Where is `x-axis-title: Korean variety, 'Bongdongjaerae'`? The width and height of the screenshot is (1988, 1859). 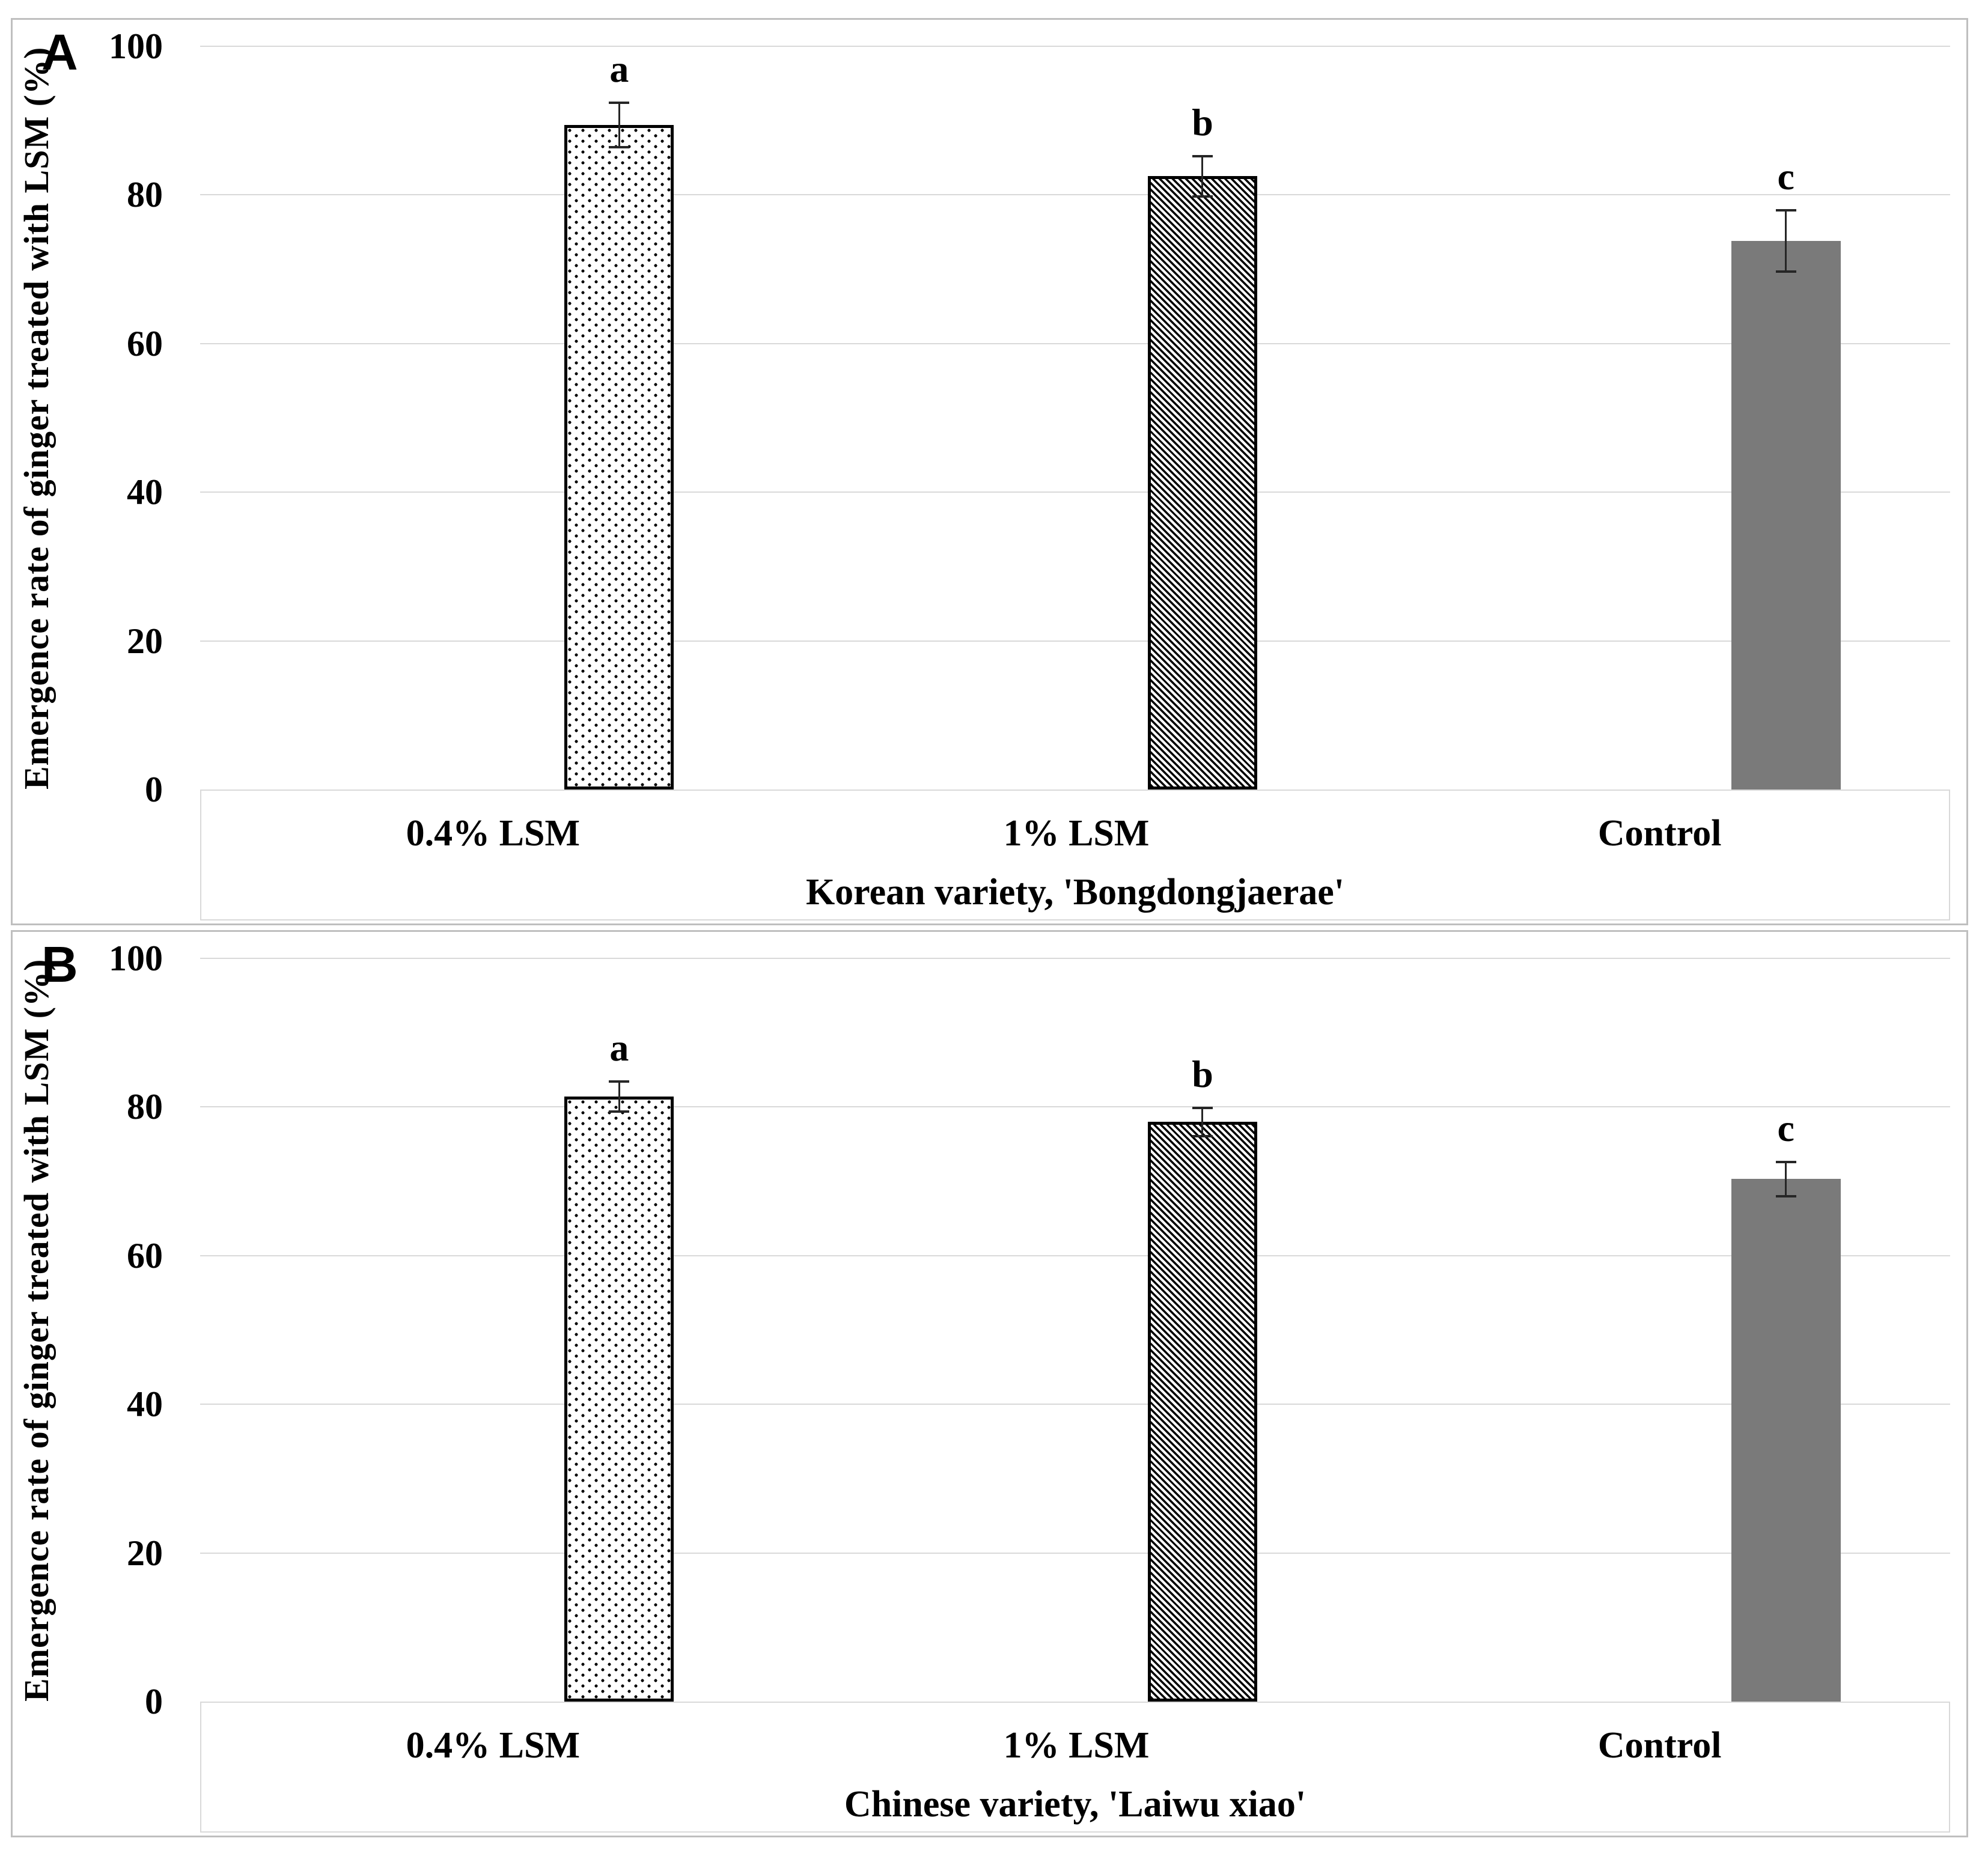 x-axis-title: Korean variety, 'Bongdongjaerae' is located at coordinates (1075, 892).